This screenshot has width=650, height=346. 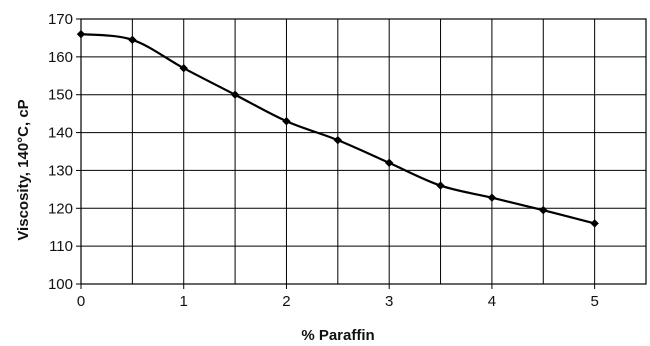 What do you see at coordinates (60, 95) in the screenshot?
I see `y-tick-label: 150` at bounding box center [60, 95].